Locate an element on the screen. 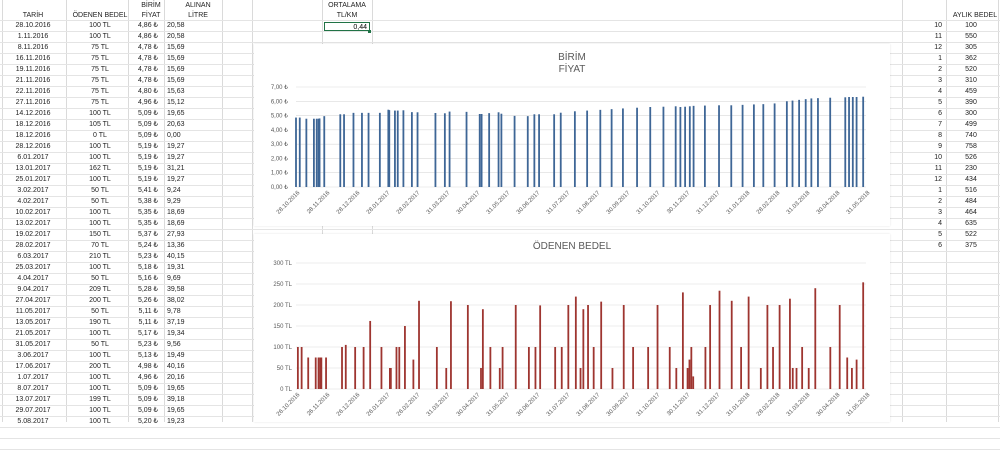 This screenshot has height=450, width=1000. cell-tarih: 25.03.2017 is located at coordinates (33, 267).